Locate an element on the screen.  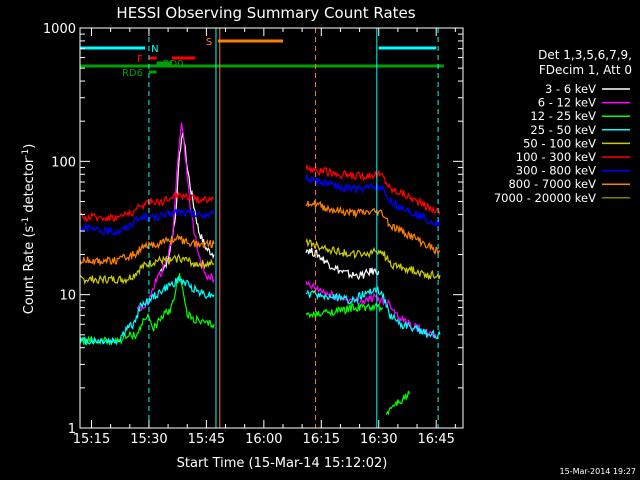
legend-header-line2: FDecim 1, Att 0 is located at coordinates (585, 70).